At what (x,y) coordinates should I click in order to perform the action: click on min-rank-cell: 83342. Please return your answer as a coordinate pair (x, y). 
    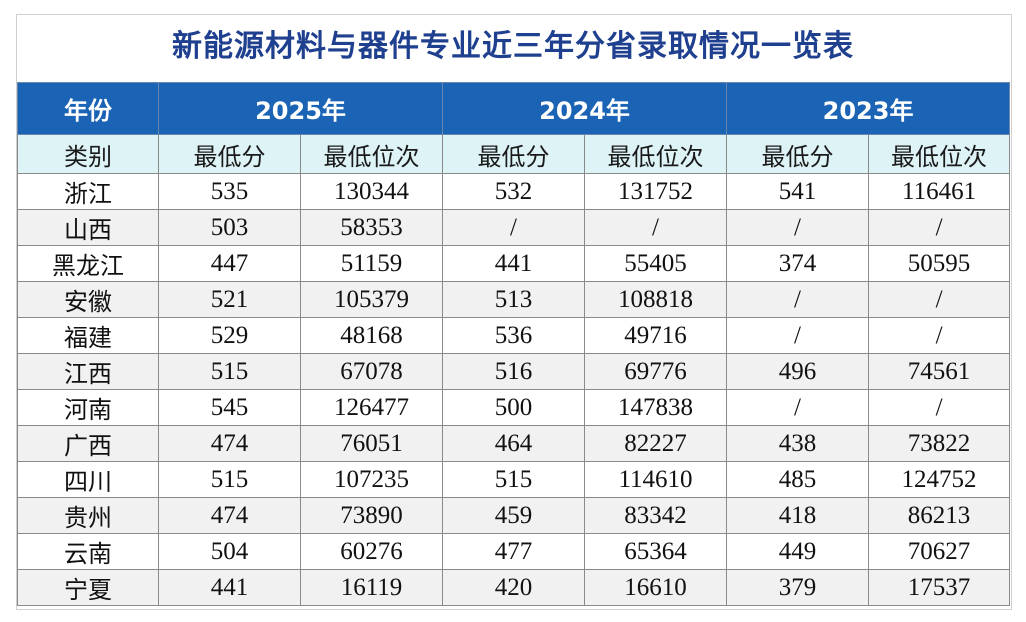
    Looking at the image, I should click on (656, 515).